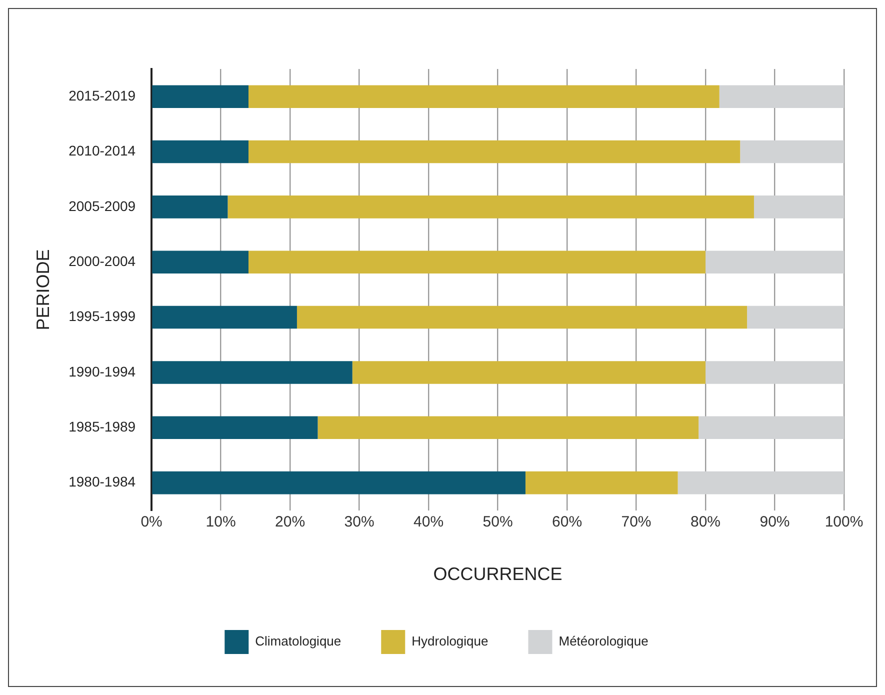 This screenshot has width=885, height=695. What do you see at coordinates (705, 522) in the screenshot?
I see `x-tick-label: 80%` at bounding box center [705, 522].